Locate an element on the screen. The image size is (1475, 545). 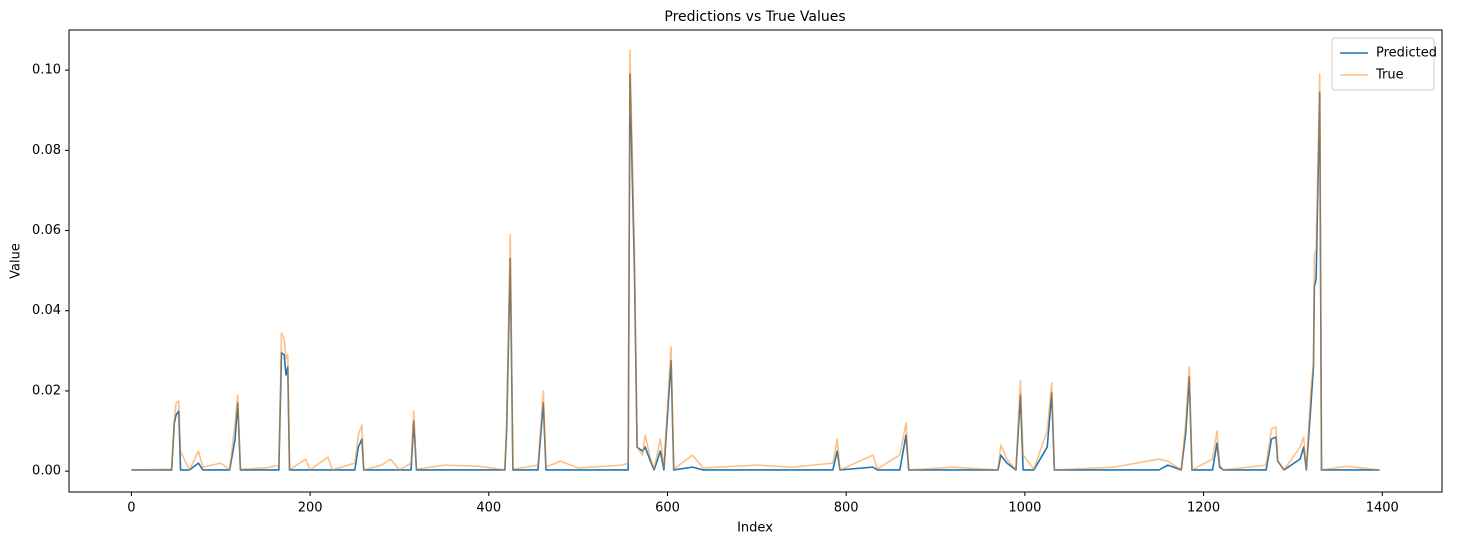
legend-label: Predicted is located at coordinates (1406, 53).